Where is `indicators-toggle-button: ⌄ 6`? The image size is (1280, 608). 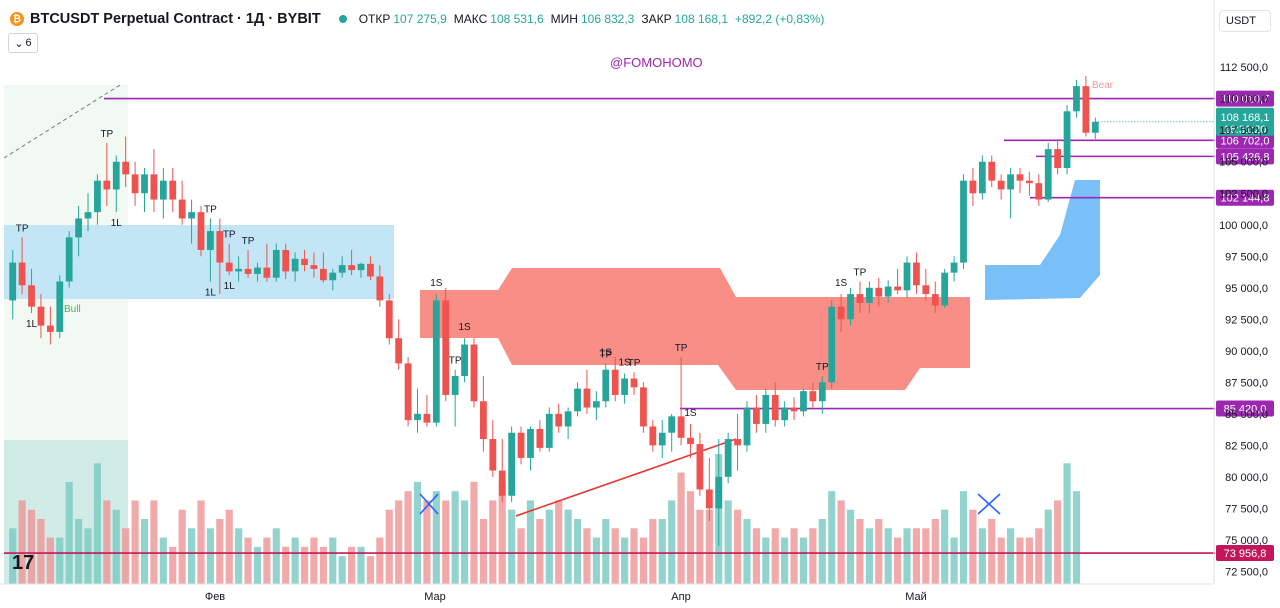
indicators-toggle-button: ⌄ 6 is located at coordinates (23, 43).